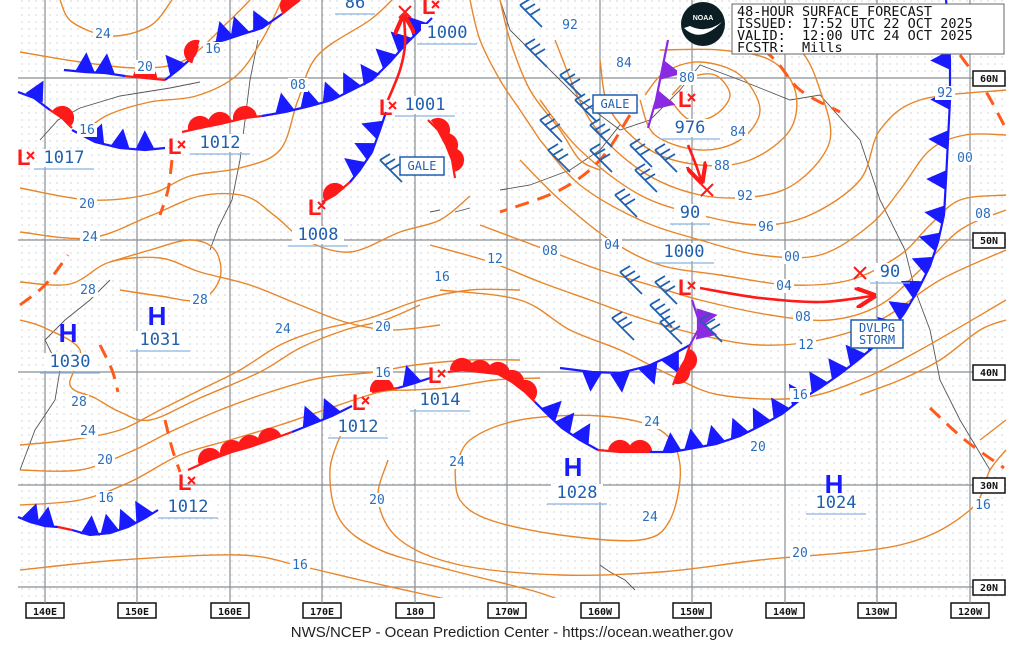  I want to click on longitude-label: 150W, so click(692, 612).